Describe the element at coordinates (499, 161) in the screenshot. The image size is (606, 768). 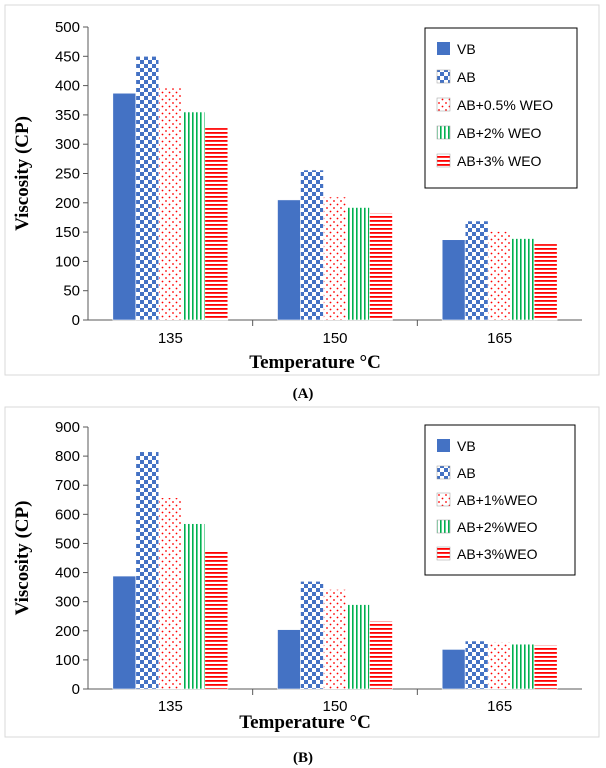
I see `legend-label-4: AB+3% WEO` at that location.